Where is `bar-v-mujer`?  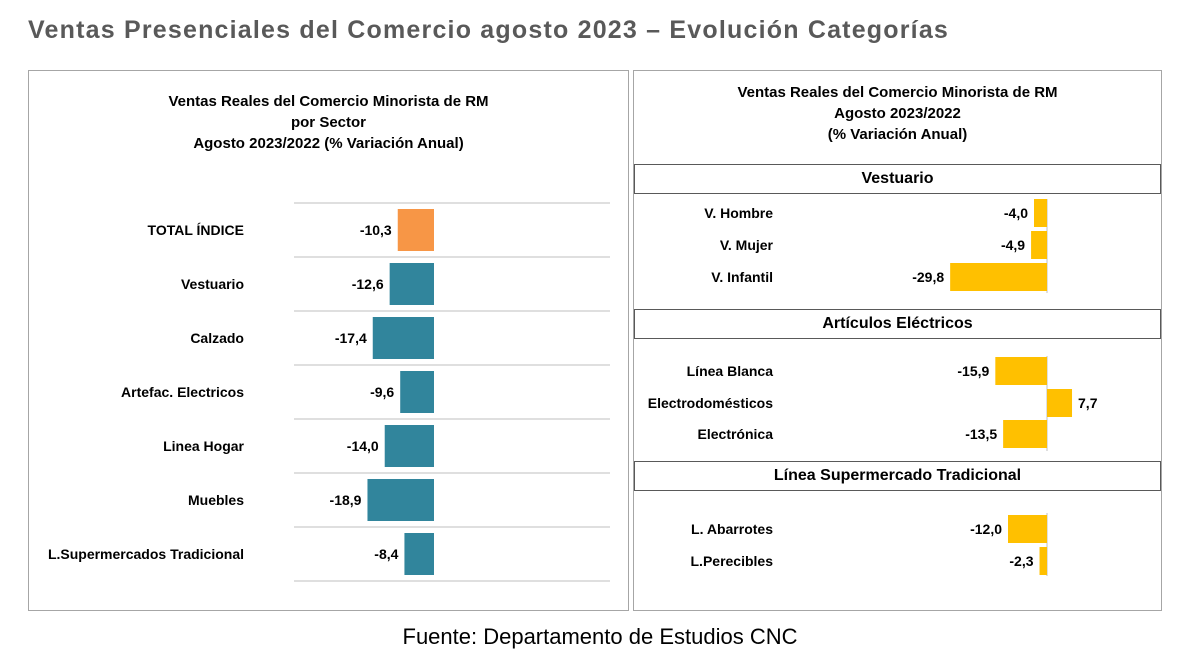 bar-v-mujer is located at coordinates (1039, 245).